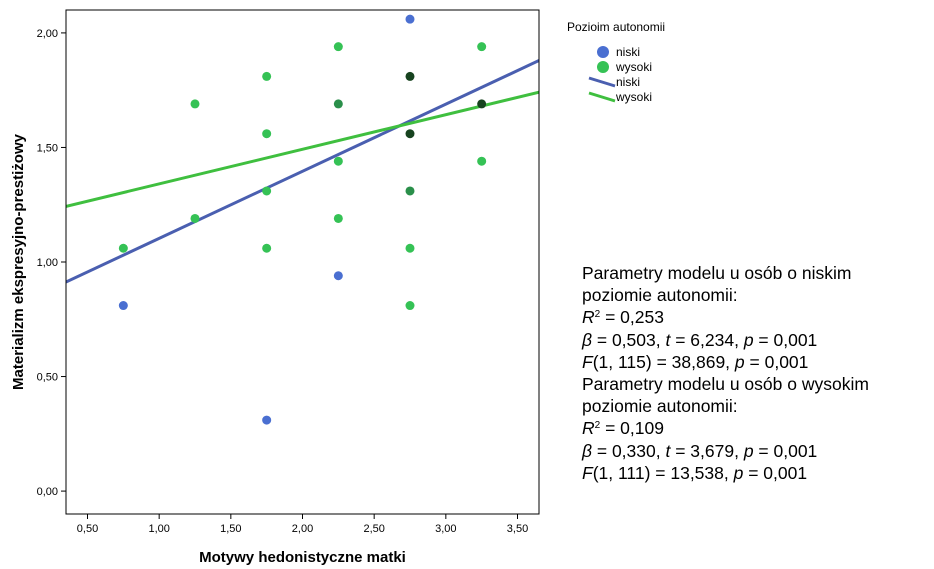 The image size is (934, 569). What do you see at coordinates (302, 529) in the screenshot?
I see `x-tick-label: 2,00` at bounding box center [302, 529].